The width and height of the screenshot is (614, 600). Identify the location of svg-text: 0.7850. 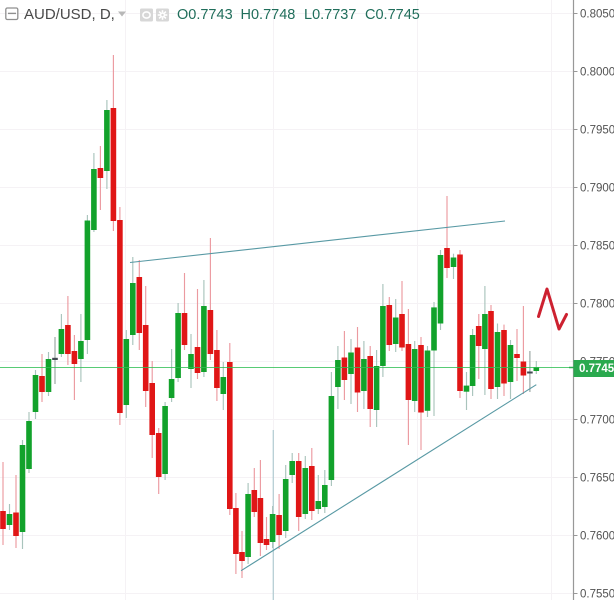
(597, 247).